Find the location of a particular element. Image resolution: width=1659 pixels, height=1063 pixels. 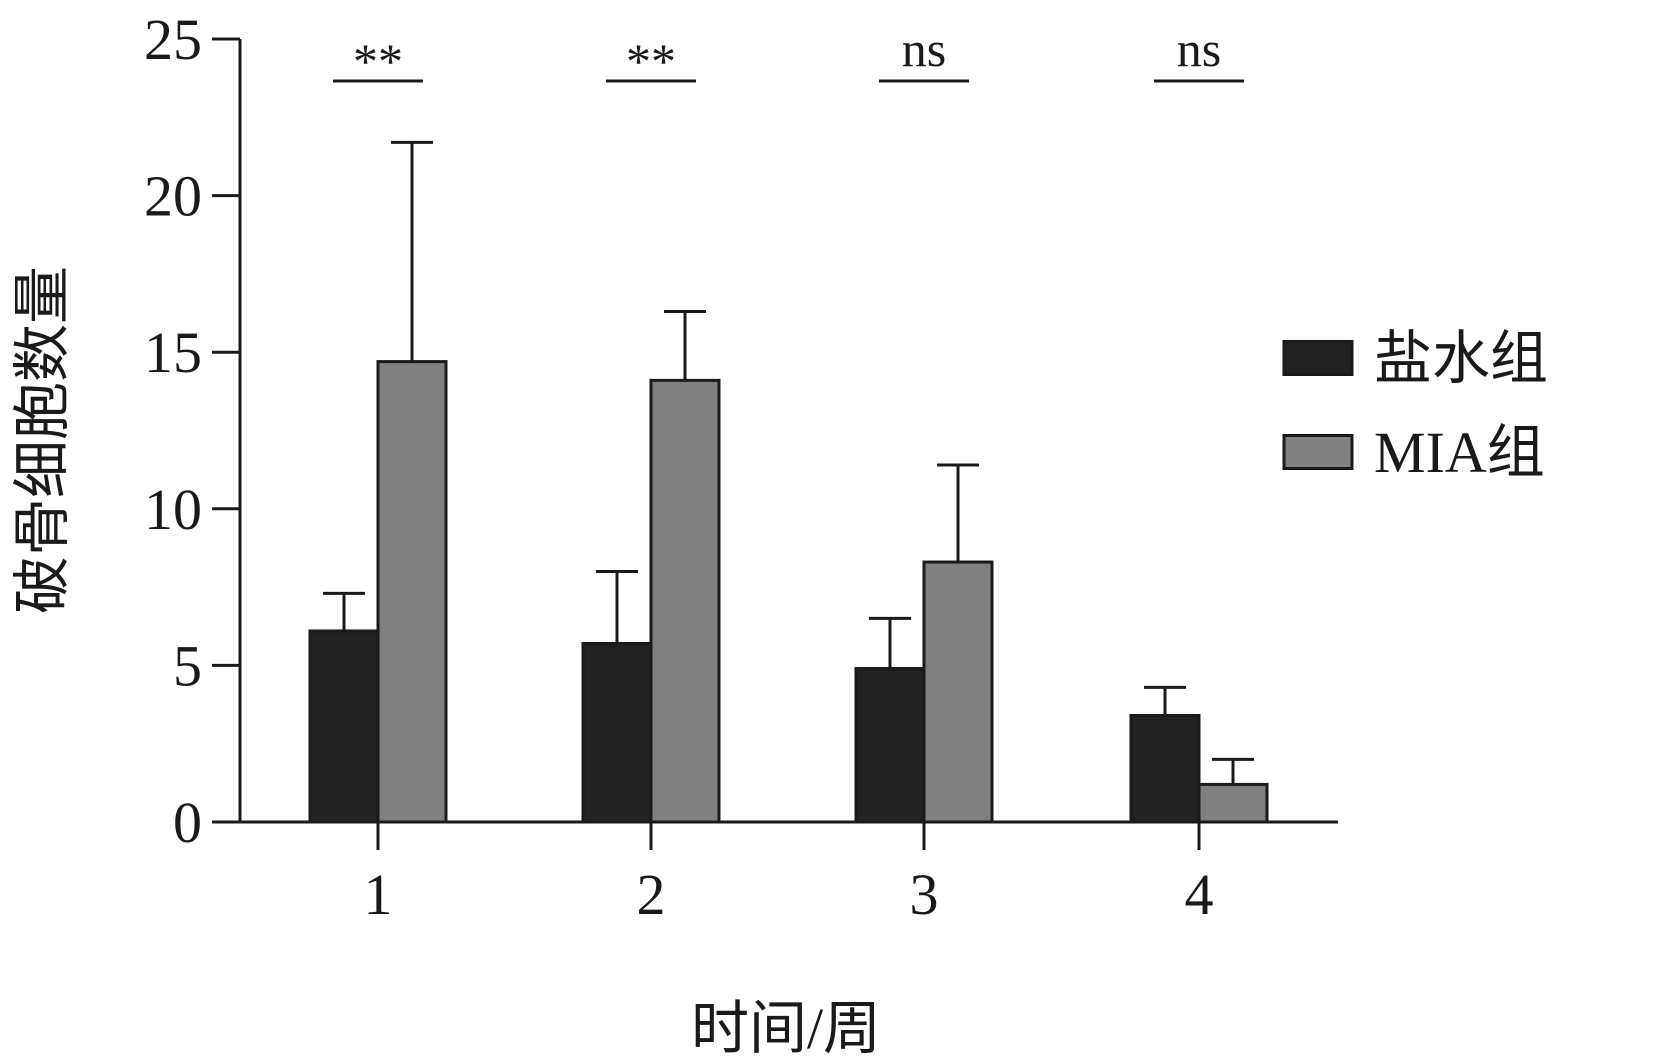

x-tick-label: 4 is located at coordinates (1199, 894).